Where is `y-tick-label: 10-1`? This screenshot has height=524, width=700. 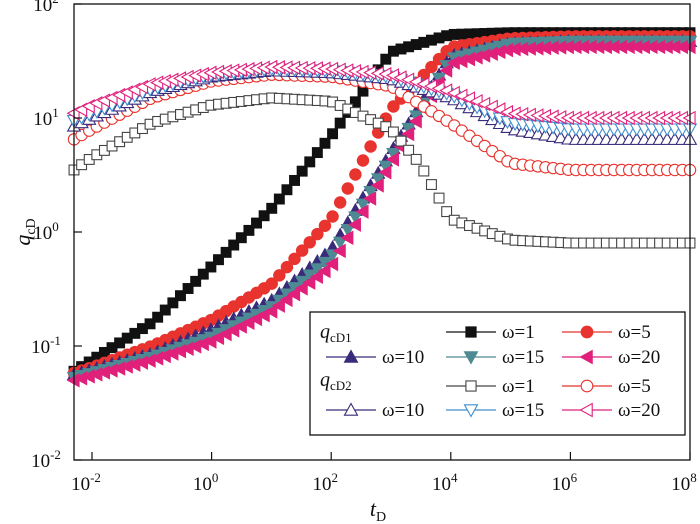
y-tick-label: 10-1 is located at coordinates (46, 345).